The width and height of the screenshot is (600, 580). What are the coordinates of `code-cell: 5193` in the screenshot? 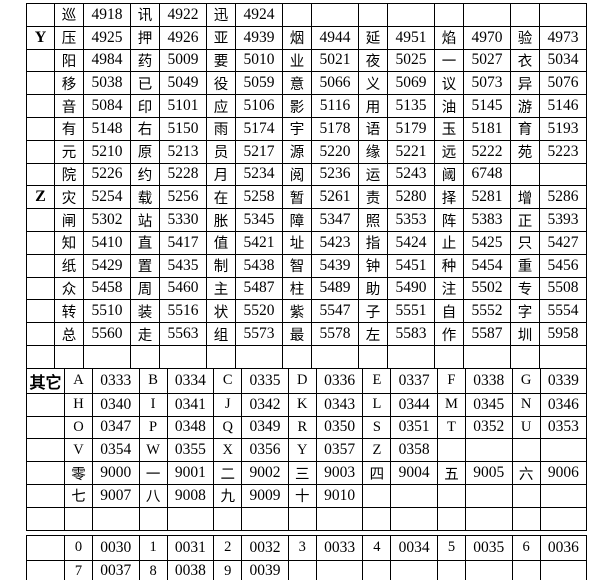 It's located at (563, 128).